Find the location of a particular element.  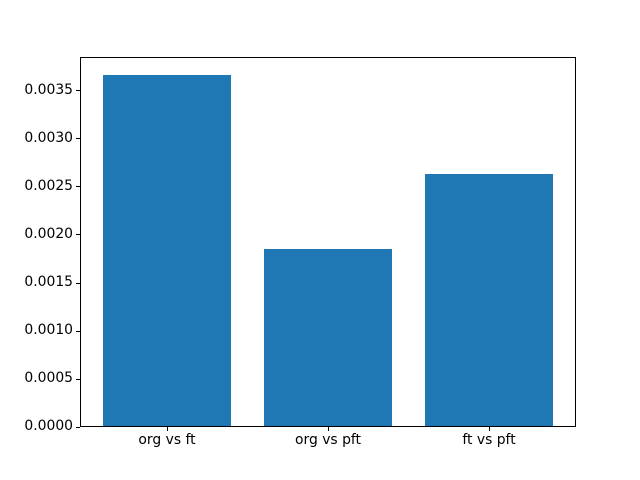

bar-ft-vs-pft is located at coordinates (489, 300).